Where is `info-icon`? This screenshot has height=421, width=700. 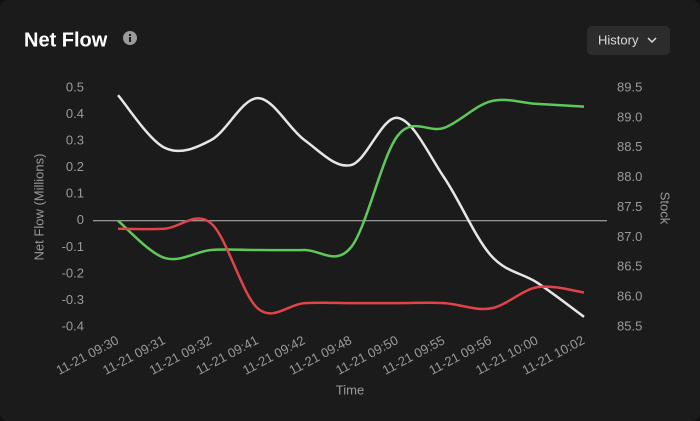 info-icon is located at coordinates (130, 38).